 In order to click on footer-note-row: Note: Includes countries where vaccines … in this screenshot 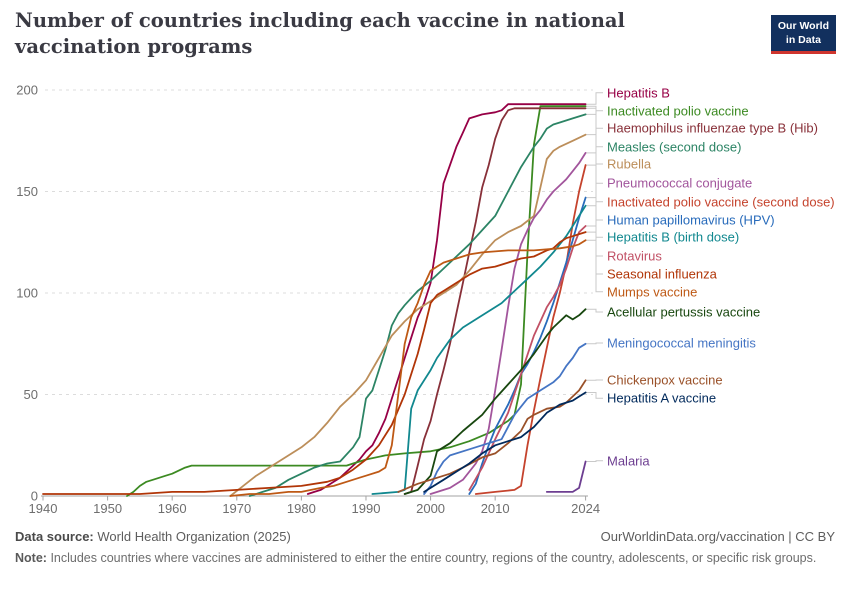, I will do `click(418, 558)`.